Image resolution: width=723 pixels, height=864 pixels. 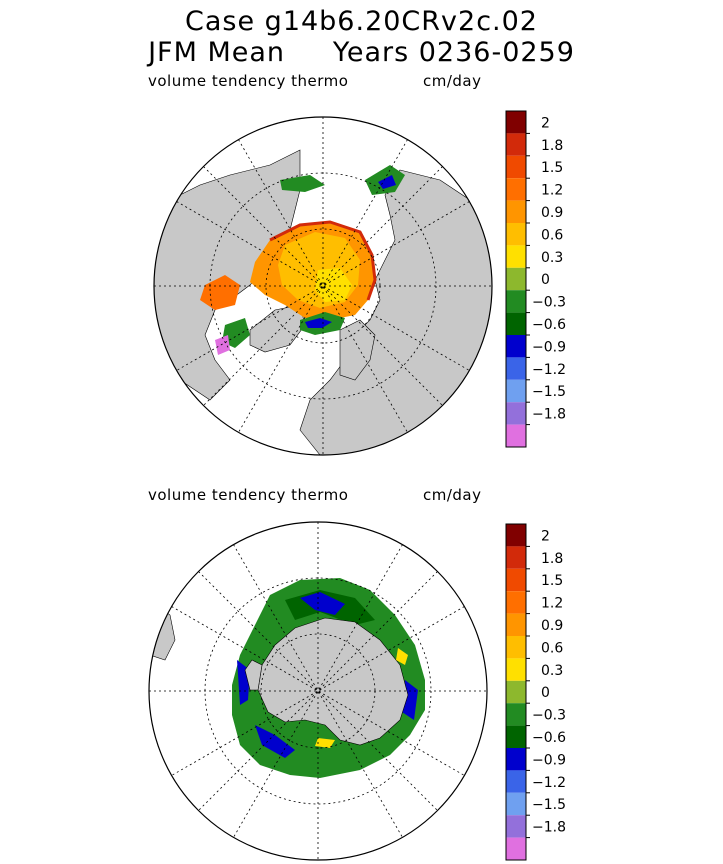 I want to click on south-colorbar-label: −1.5, so click(x=549, y=805).